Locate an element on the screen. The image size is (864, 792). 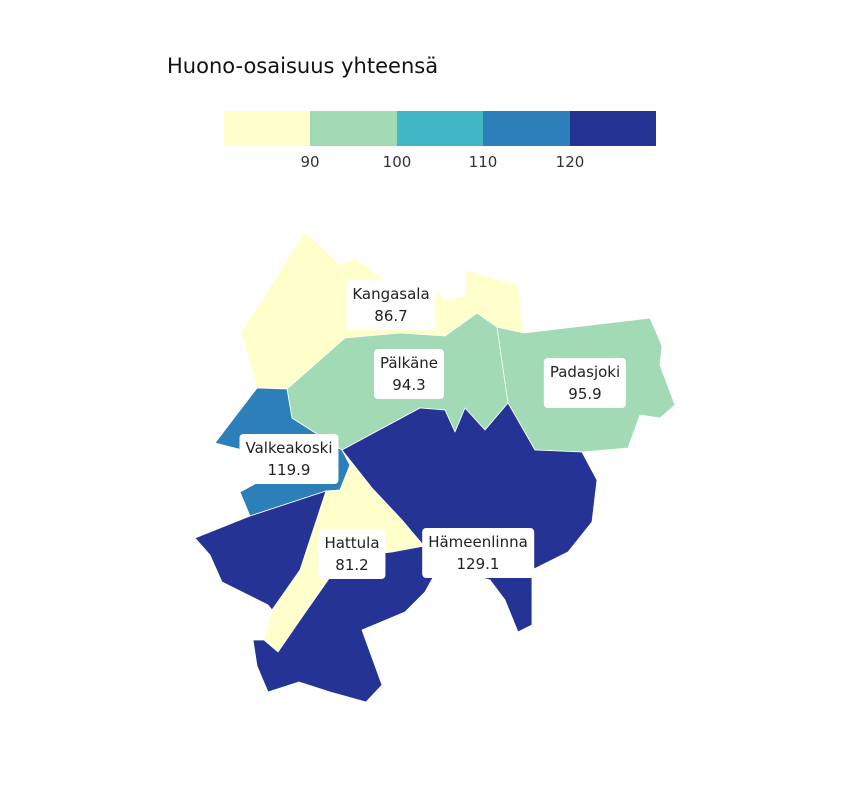
region-name: Kangasala is located at coordinates (391, 294).